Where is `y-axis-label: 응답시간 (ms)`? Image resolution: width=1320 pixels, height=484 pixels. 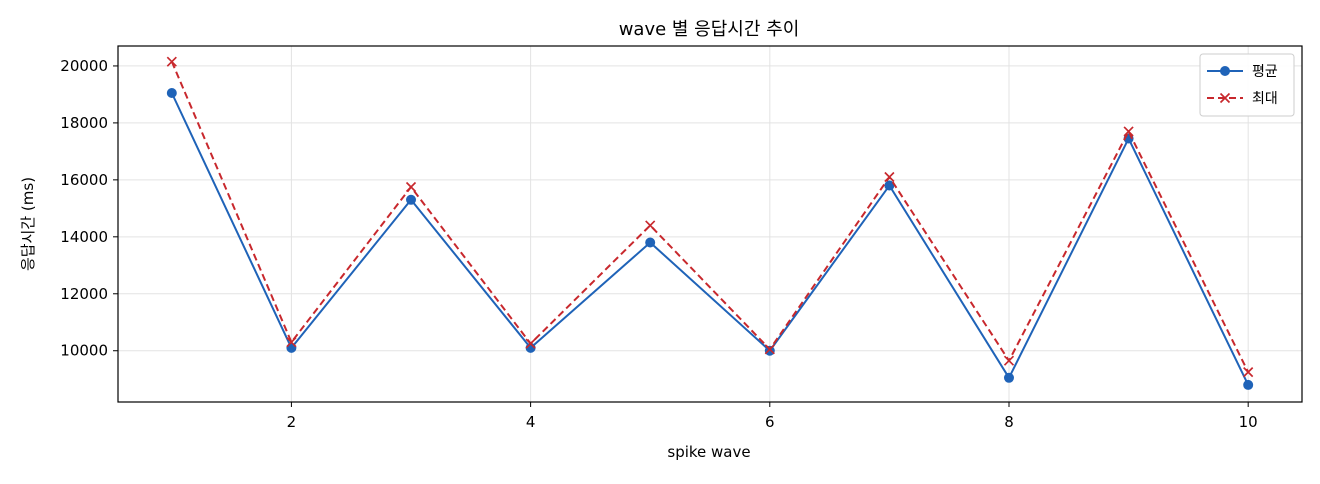 y-axis-label: 응답시간 (ms) is located at coordinates (28, 224).